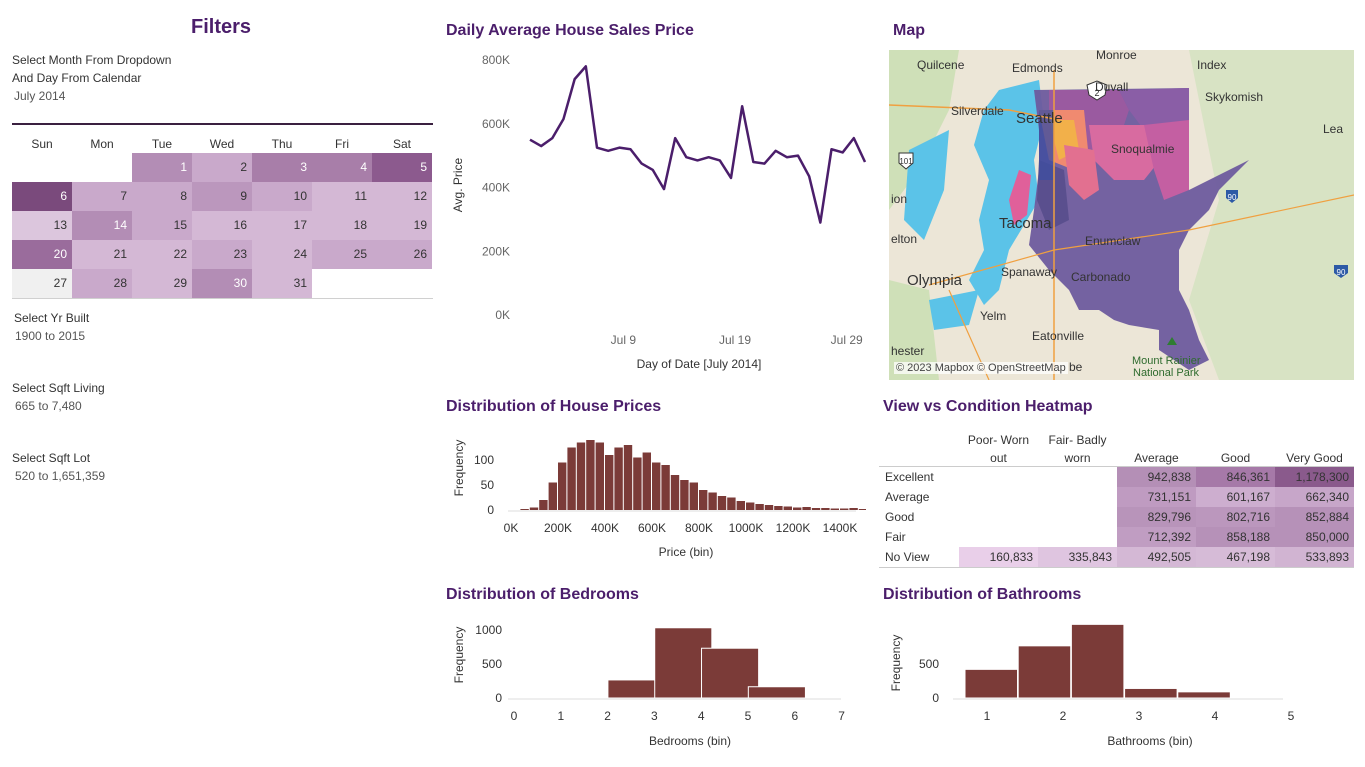  I want to click on calendar-day-7: 7, so click(102, 196).